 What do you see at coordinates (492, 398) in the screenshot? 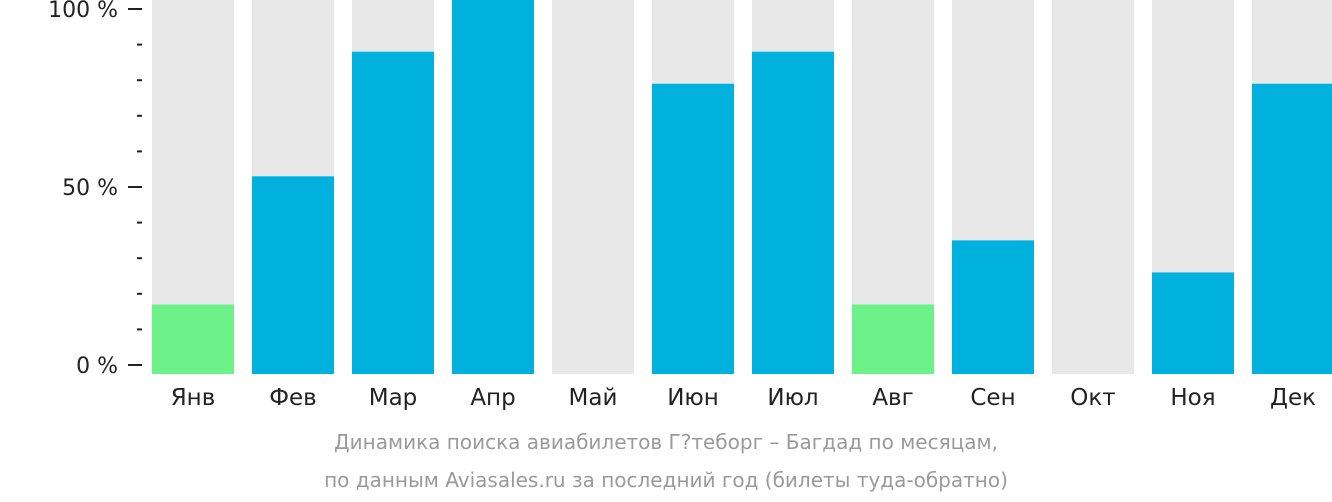
I see `x-tick-label: Апр` at bounding box center [492, 398].